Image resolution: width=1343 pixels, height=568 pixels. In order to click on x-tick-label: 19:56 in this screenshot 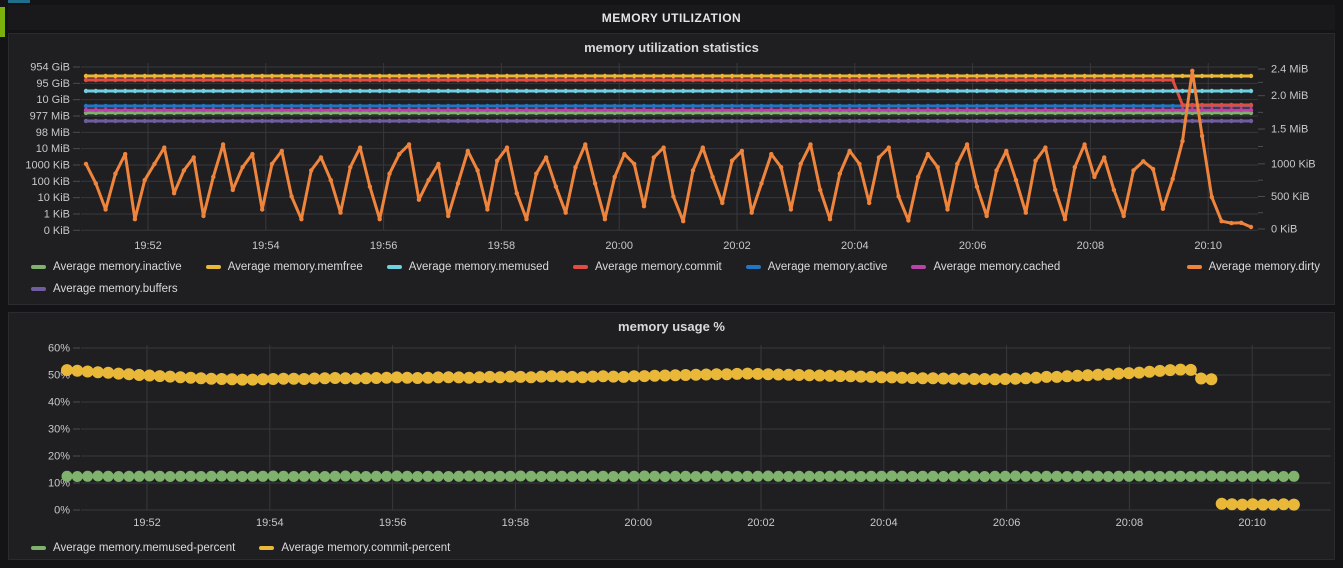, I will do `click(384, 246)`.